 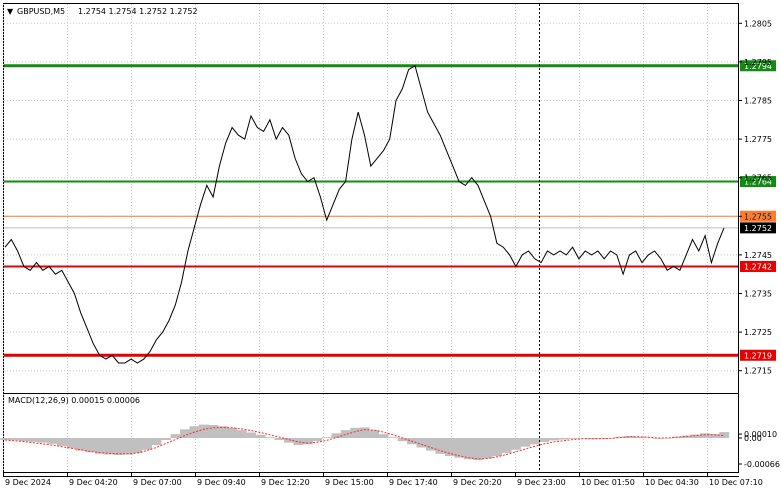 I want to click on macd-y-tick-label: 0.00010, so click(x=760, y=434).